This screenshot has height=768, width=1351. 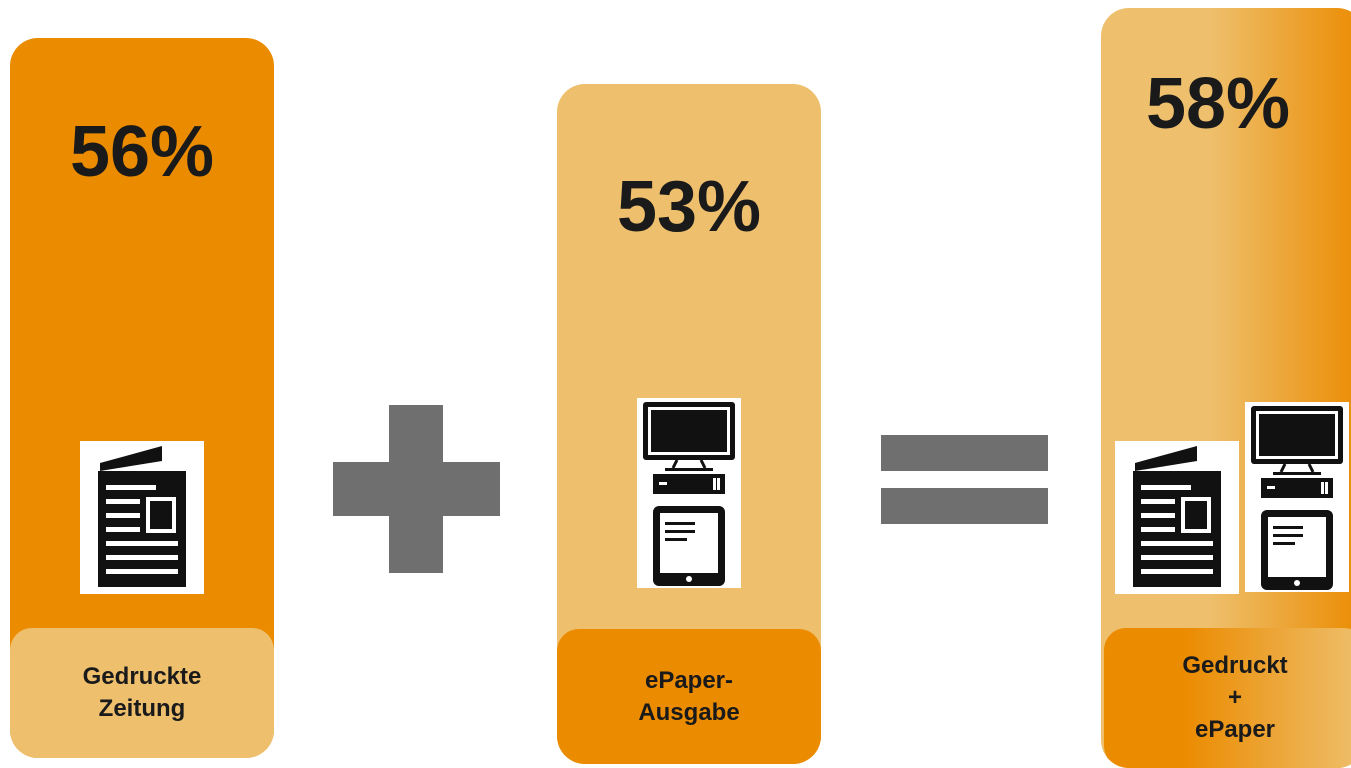 What do you see at coordinates (1234, 697) in the screenshot?
I see `caption-combined-line2: +` at bounding box center [1234, 697].